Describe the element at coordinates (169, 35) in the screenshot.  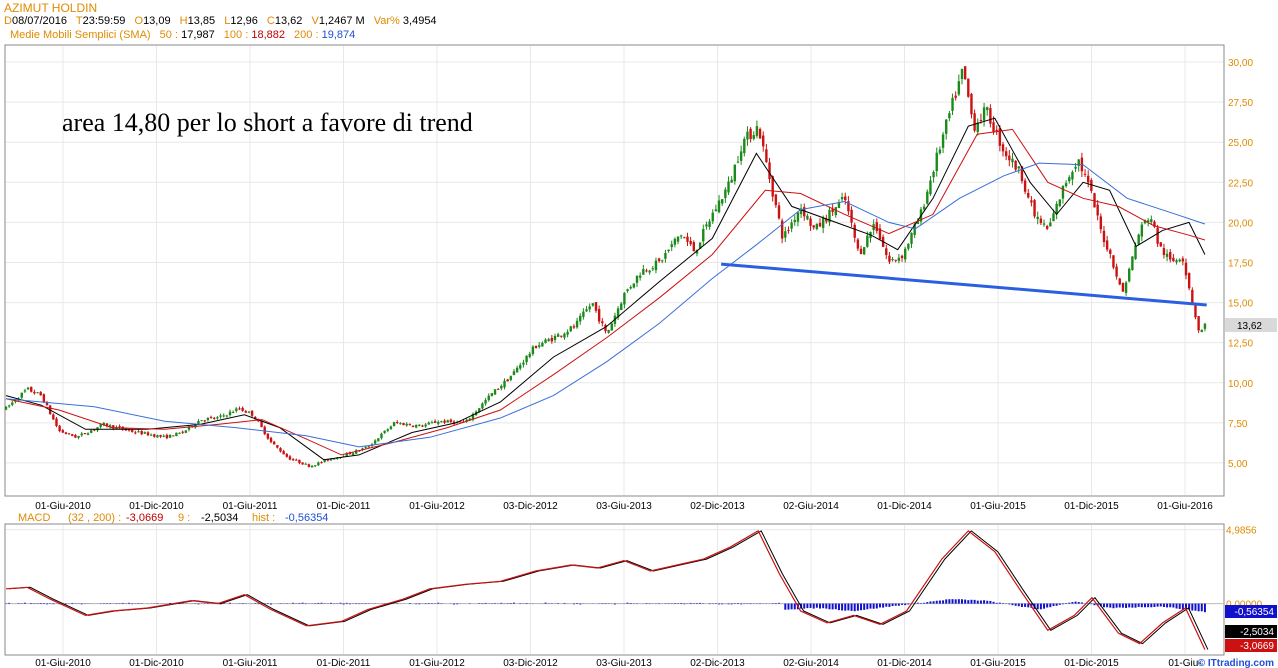
I see `sma50-key: 50 :` at that location.